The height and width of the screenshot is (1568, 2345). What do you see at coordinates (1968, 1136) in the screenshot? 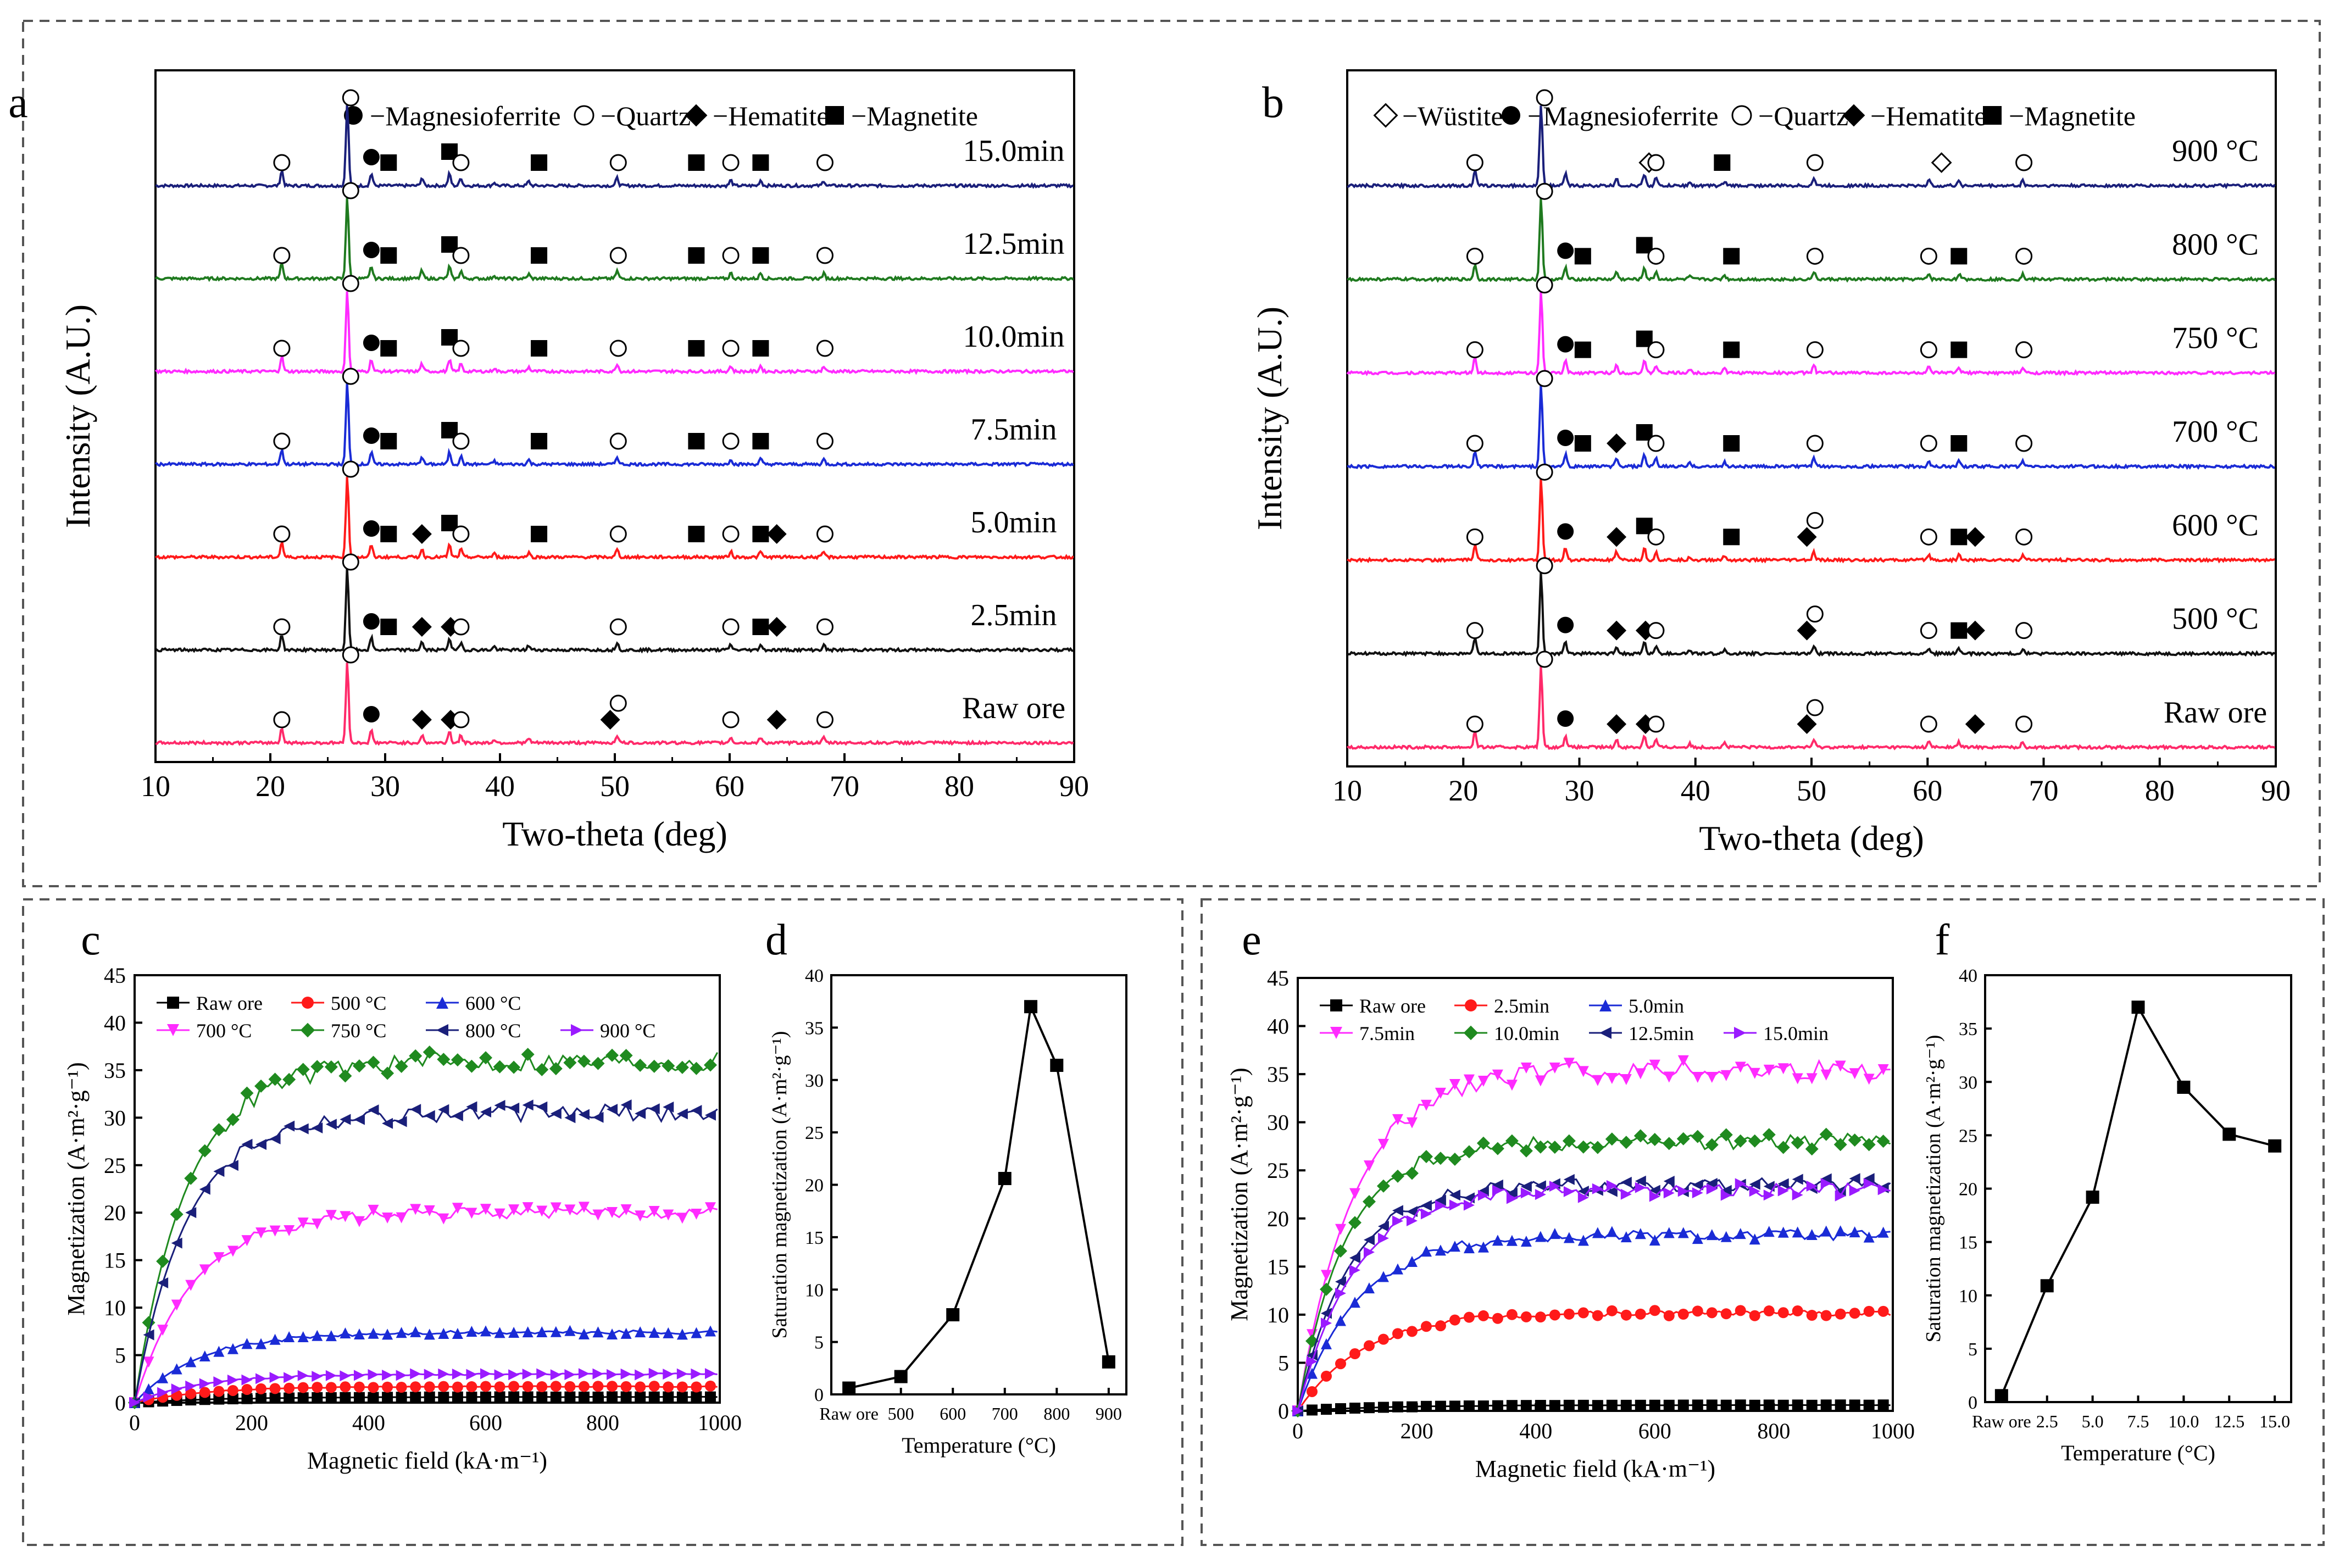
I see `y-tick-label: 25` at bounding box center [1968, 1136].